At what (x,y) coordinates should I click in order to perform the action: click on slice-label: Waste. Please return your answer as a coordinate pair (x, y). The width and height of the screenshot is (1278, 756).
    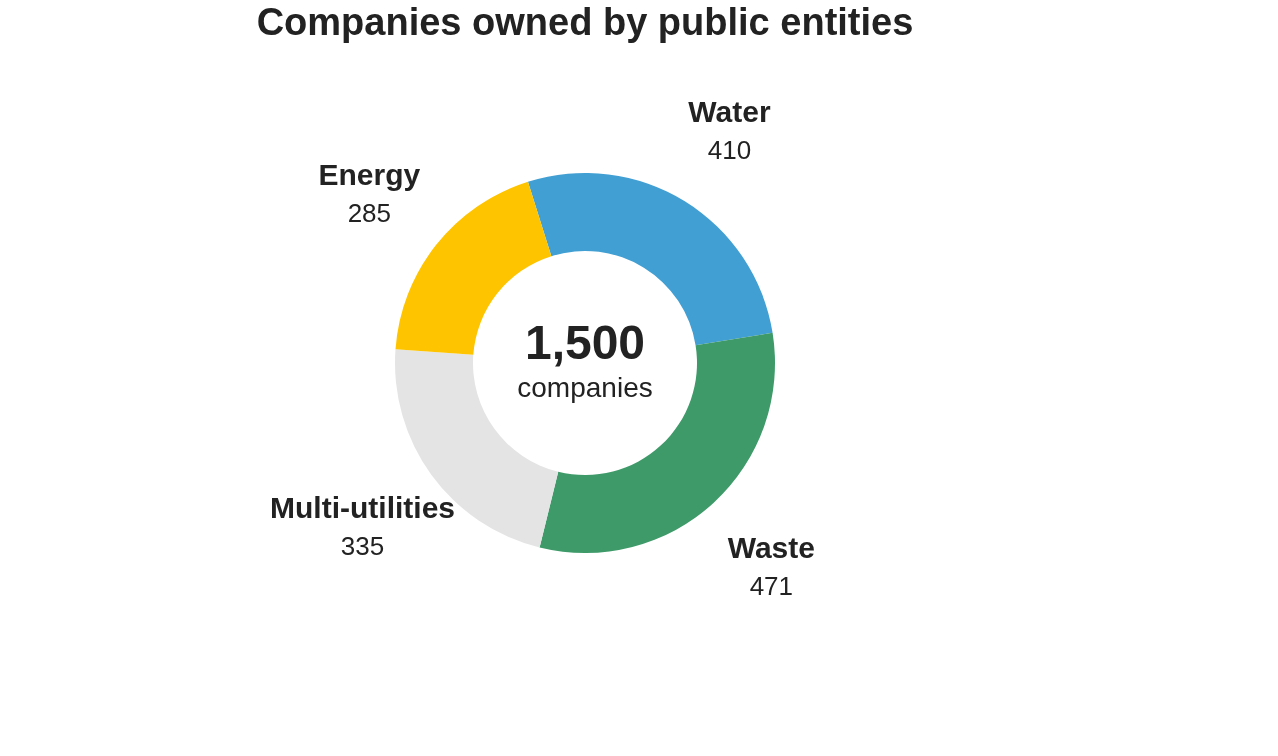
    Looking at the image, I should click on (771, 548).